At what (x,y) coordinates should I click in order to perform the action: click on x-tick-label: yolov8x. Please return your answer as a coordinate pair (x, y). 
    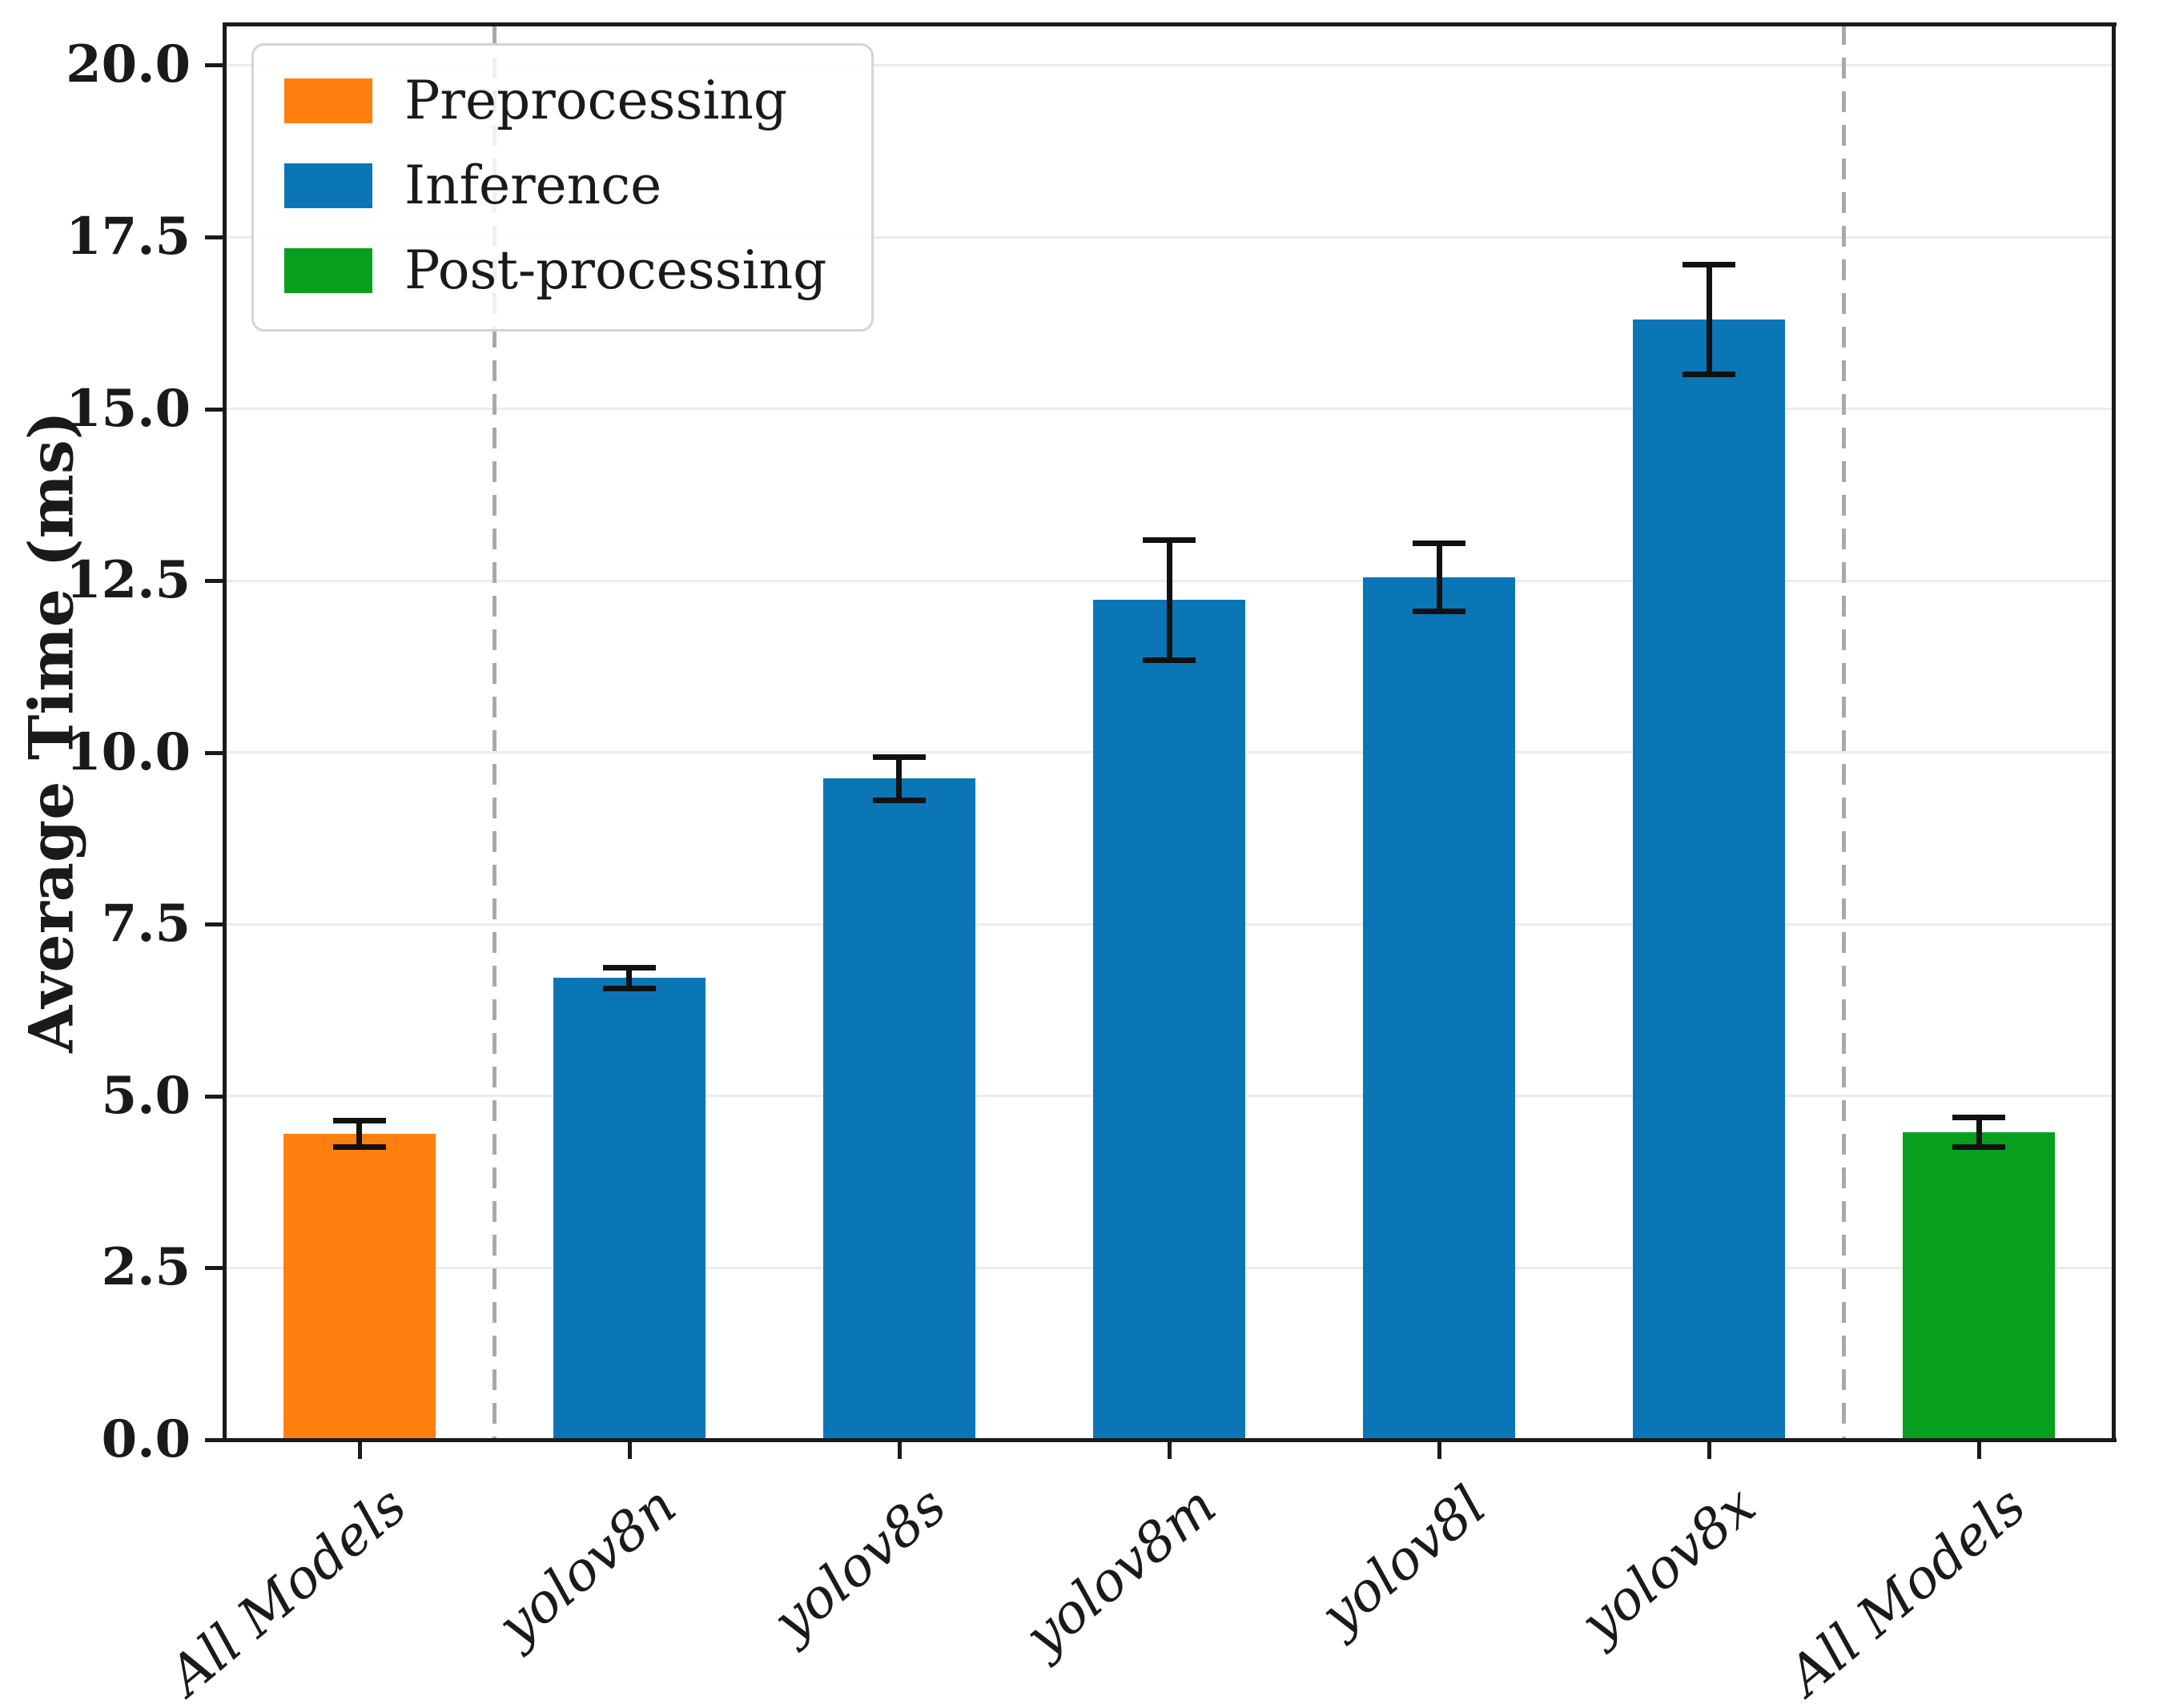
    Looking at the image, I should click on (1668, 1564).